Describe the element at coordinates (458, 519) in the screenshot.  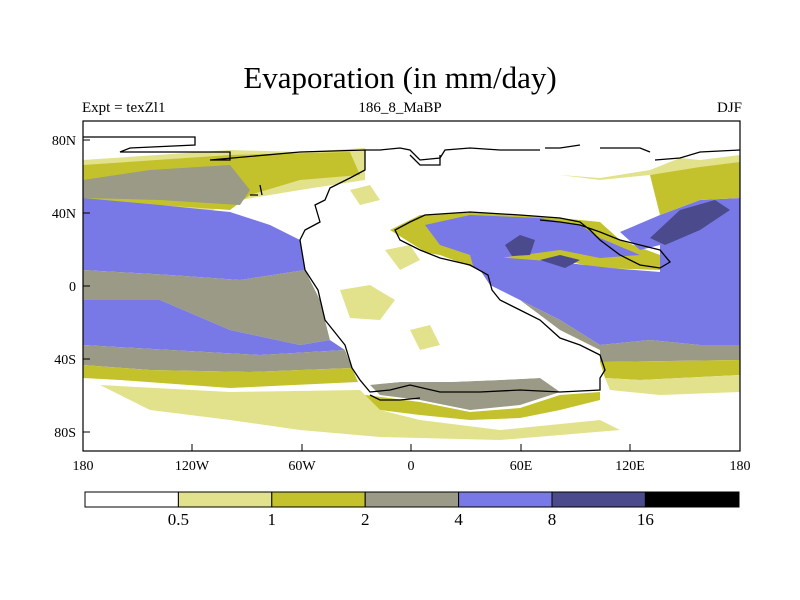
I see `colorbar-level-label: 4` at that location.